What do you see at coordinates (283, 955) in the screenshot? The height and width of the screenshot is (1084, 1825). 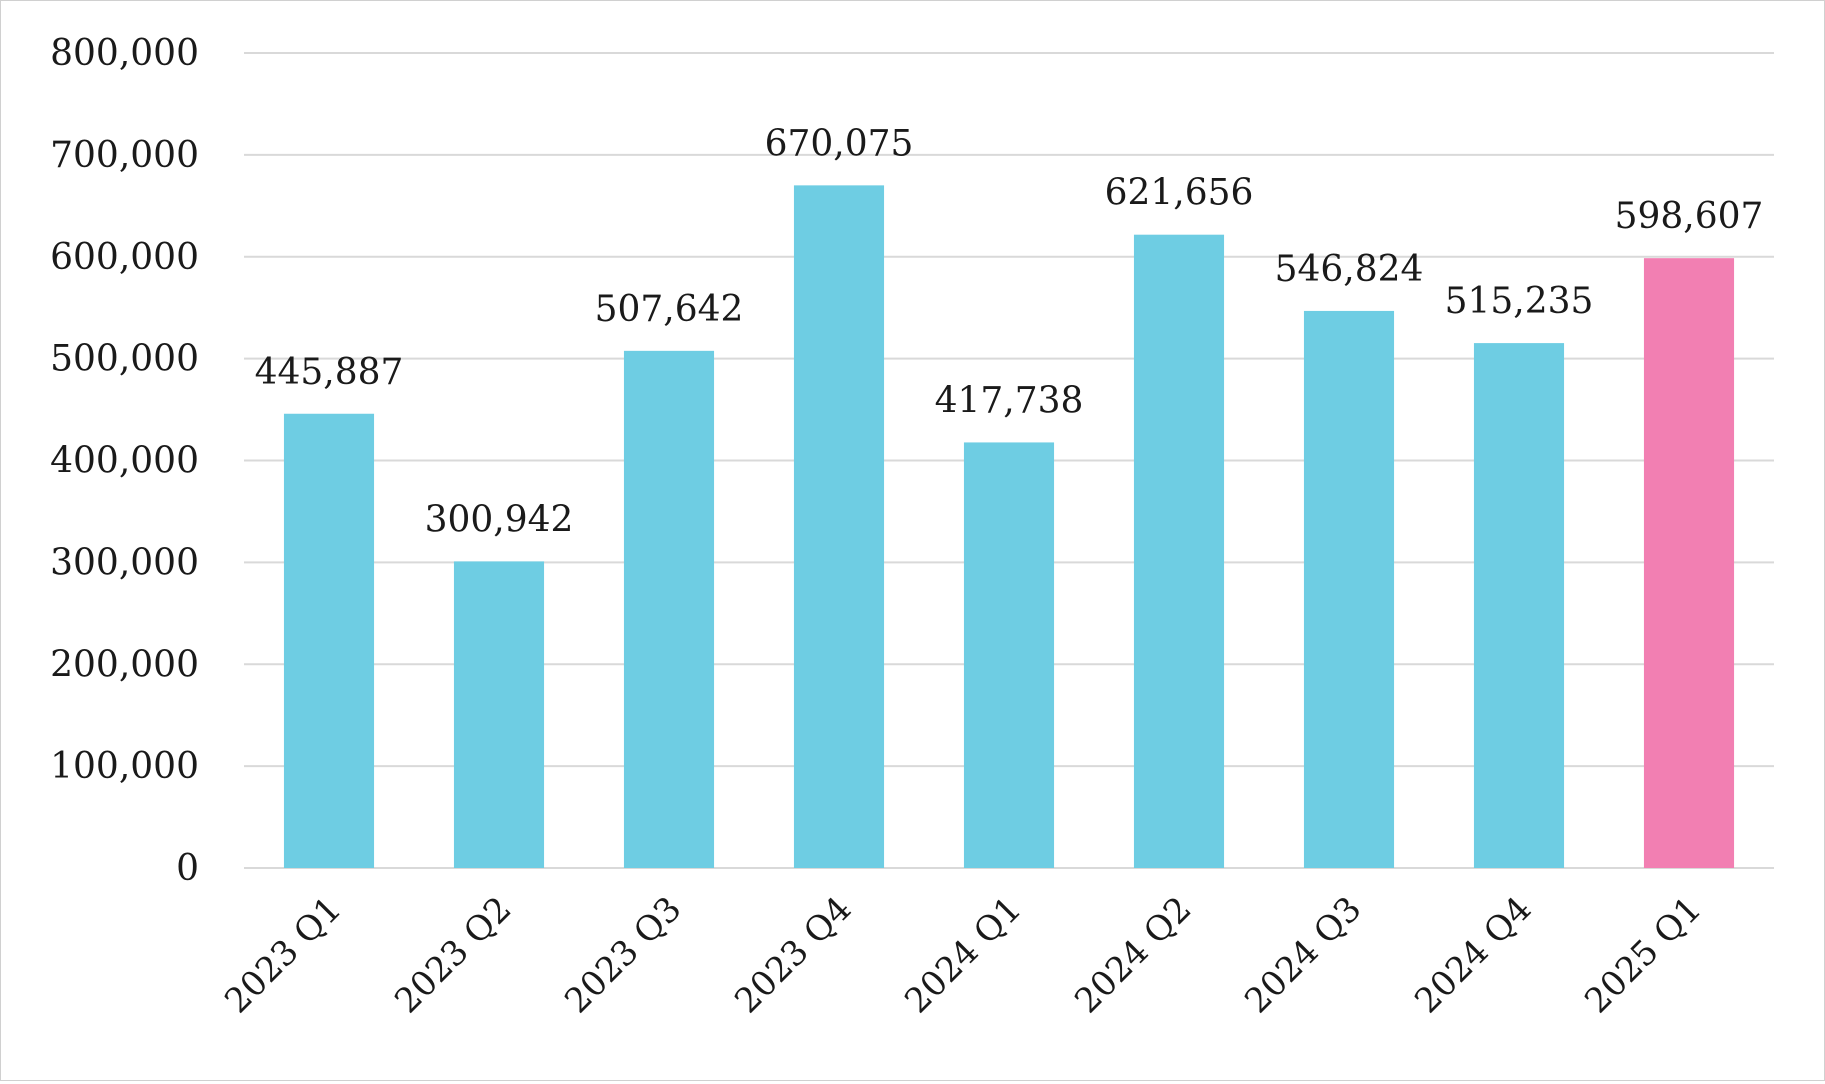 I see `x-tick-label: 2023 Q1` at bounding box center [283, 955].